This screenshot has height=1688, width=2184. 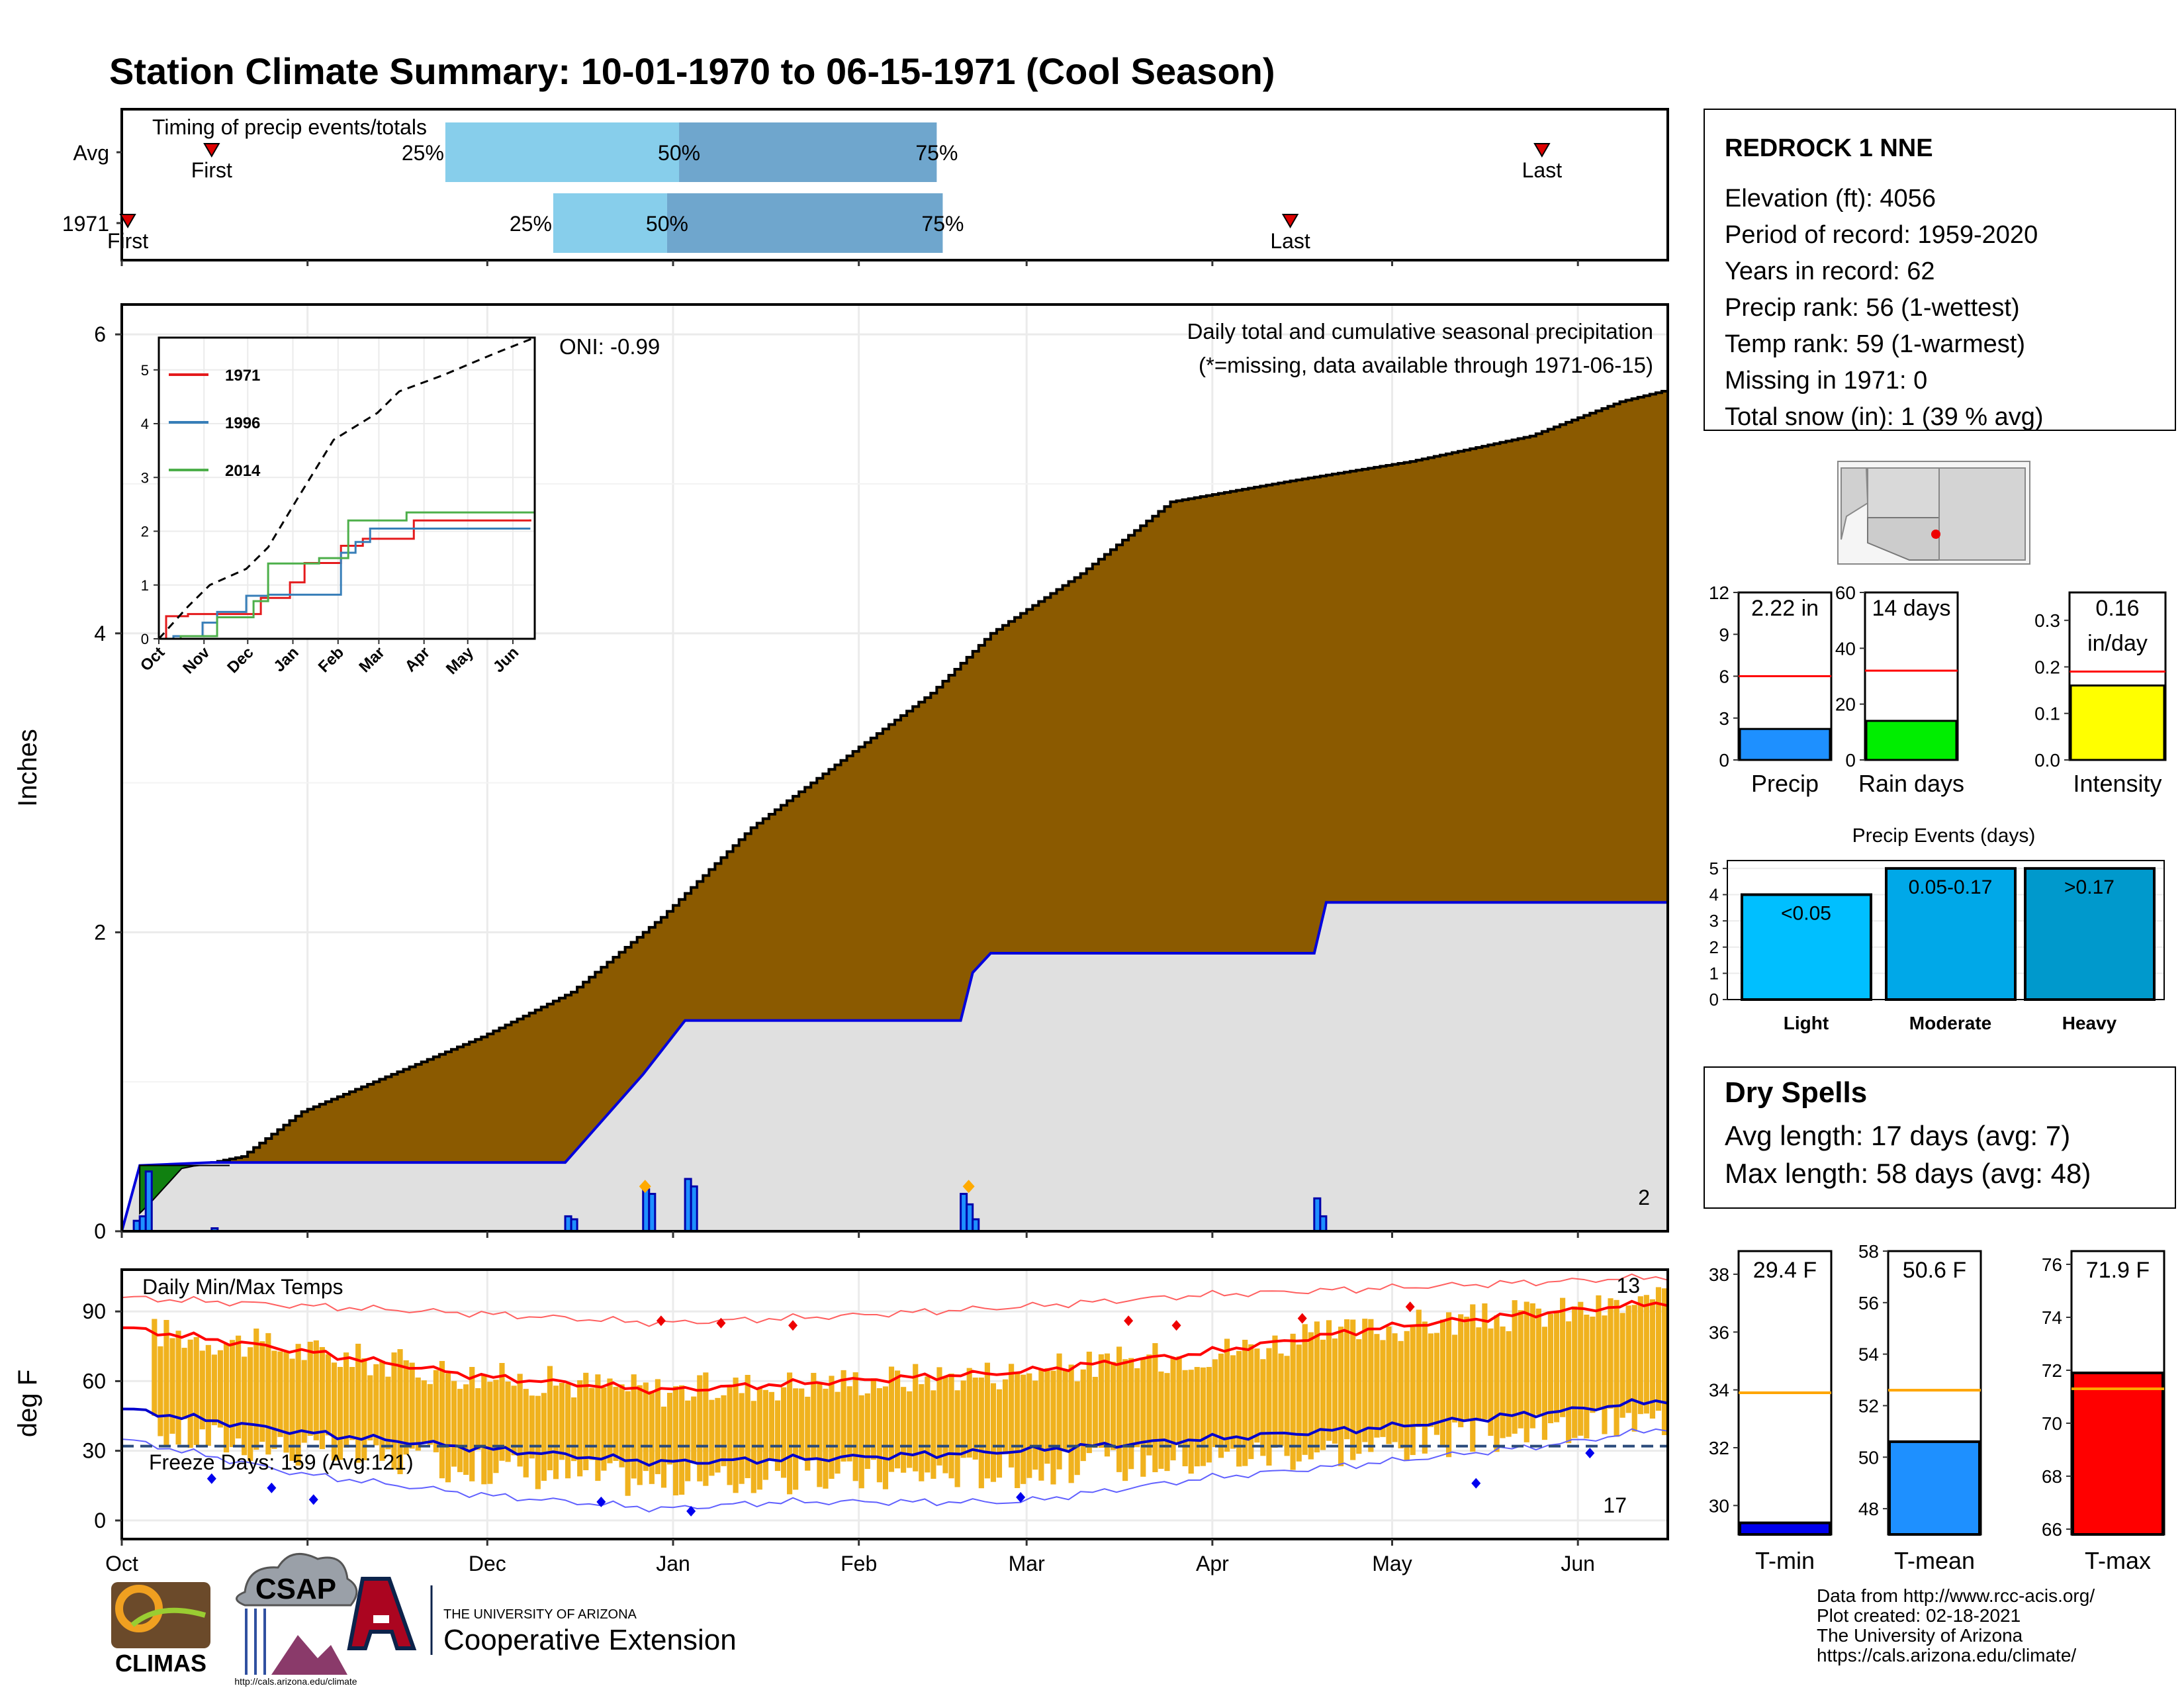 I want to click on month-x-tick-label: Apr, so click(x=1213, y=1563).